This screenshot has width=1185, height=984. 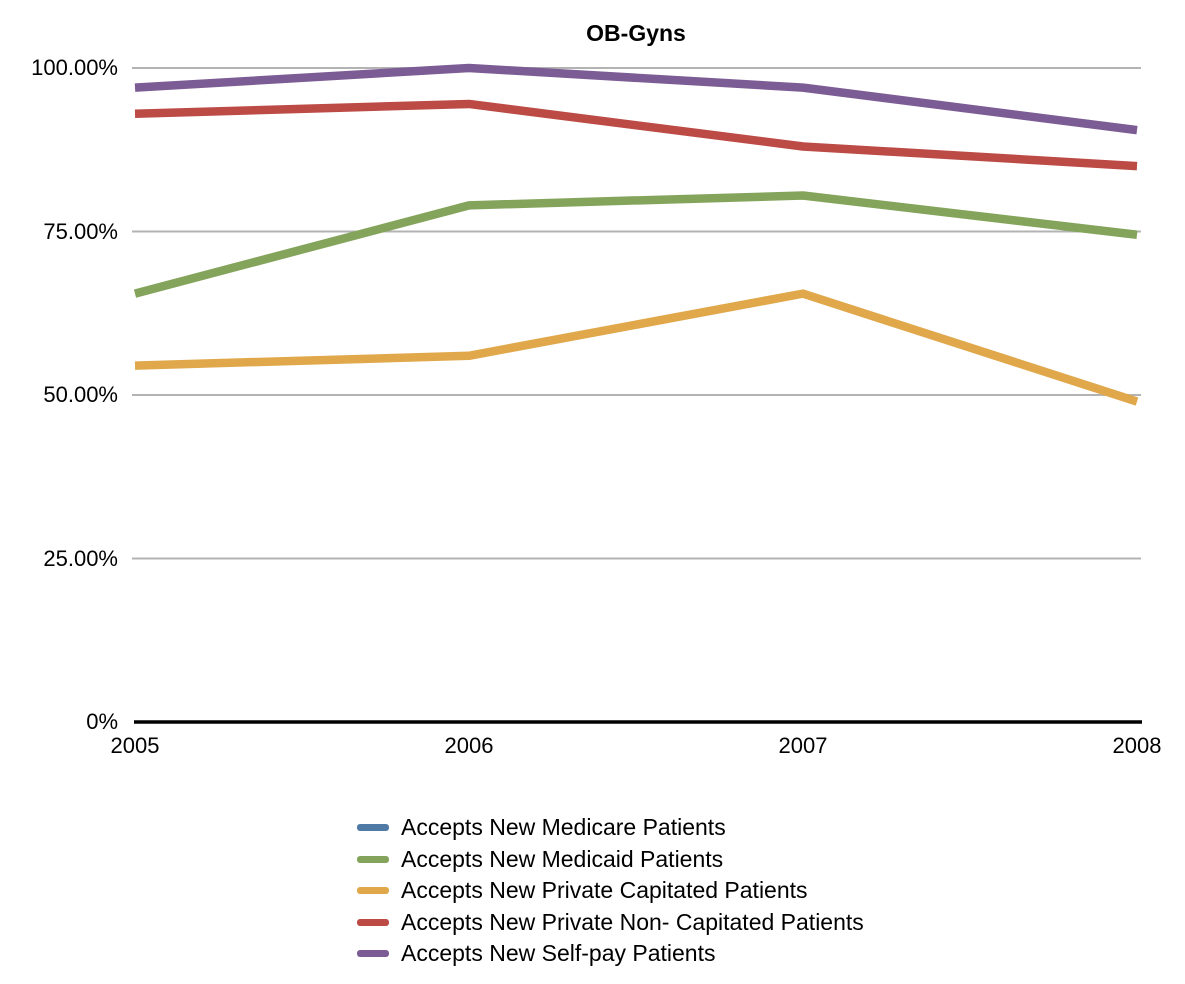 I want to click on y-axis-tick-label-50: 50.00%, so click(x=80, y=394).